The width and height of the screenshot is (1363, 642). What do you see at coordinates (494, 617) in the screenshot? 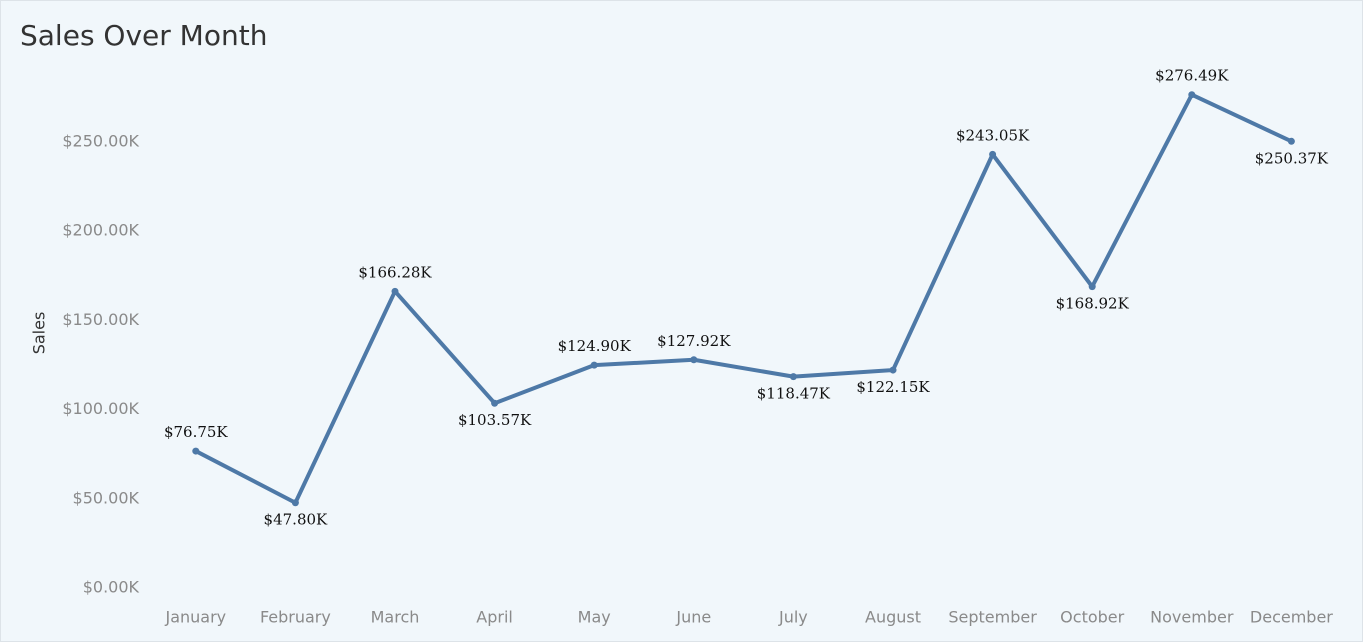
I see `x-tick-label: April` at bounding box center [494, 617].